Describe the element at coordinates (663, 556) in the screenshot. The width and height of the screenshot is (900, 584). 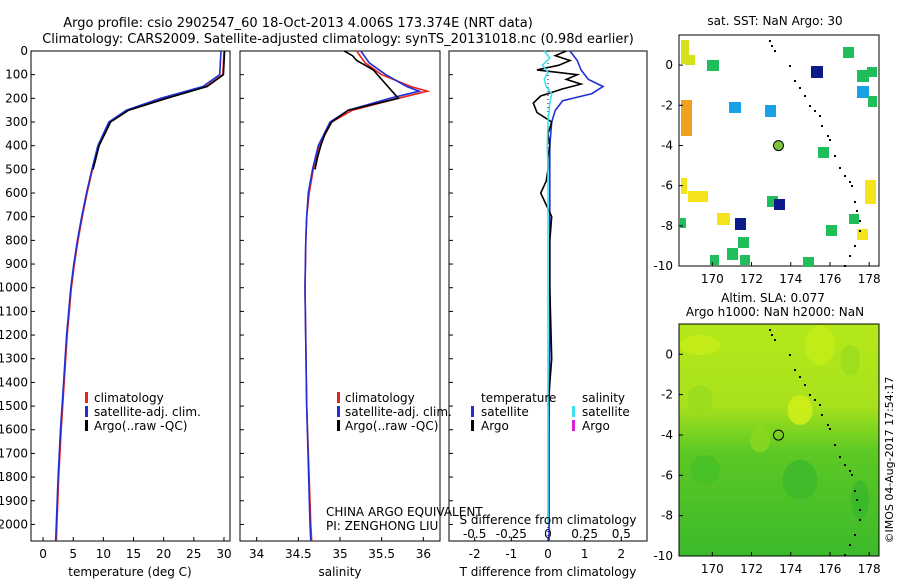
I see `map-y-tick-label: -10` at that location.